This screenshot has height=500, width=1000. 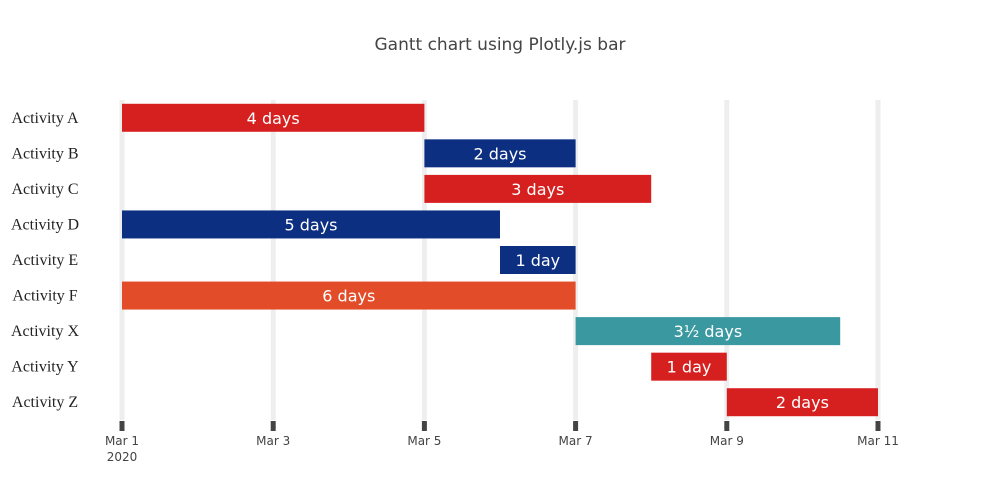 I want to click on category-label: Activity F, so click(x=44, y=296).